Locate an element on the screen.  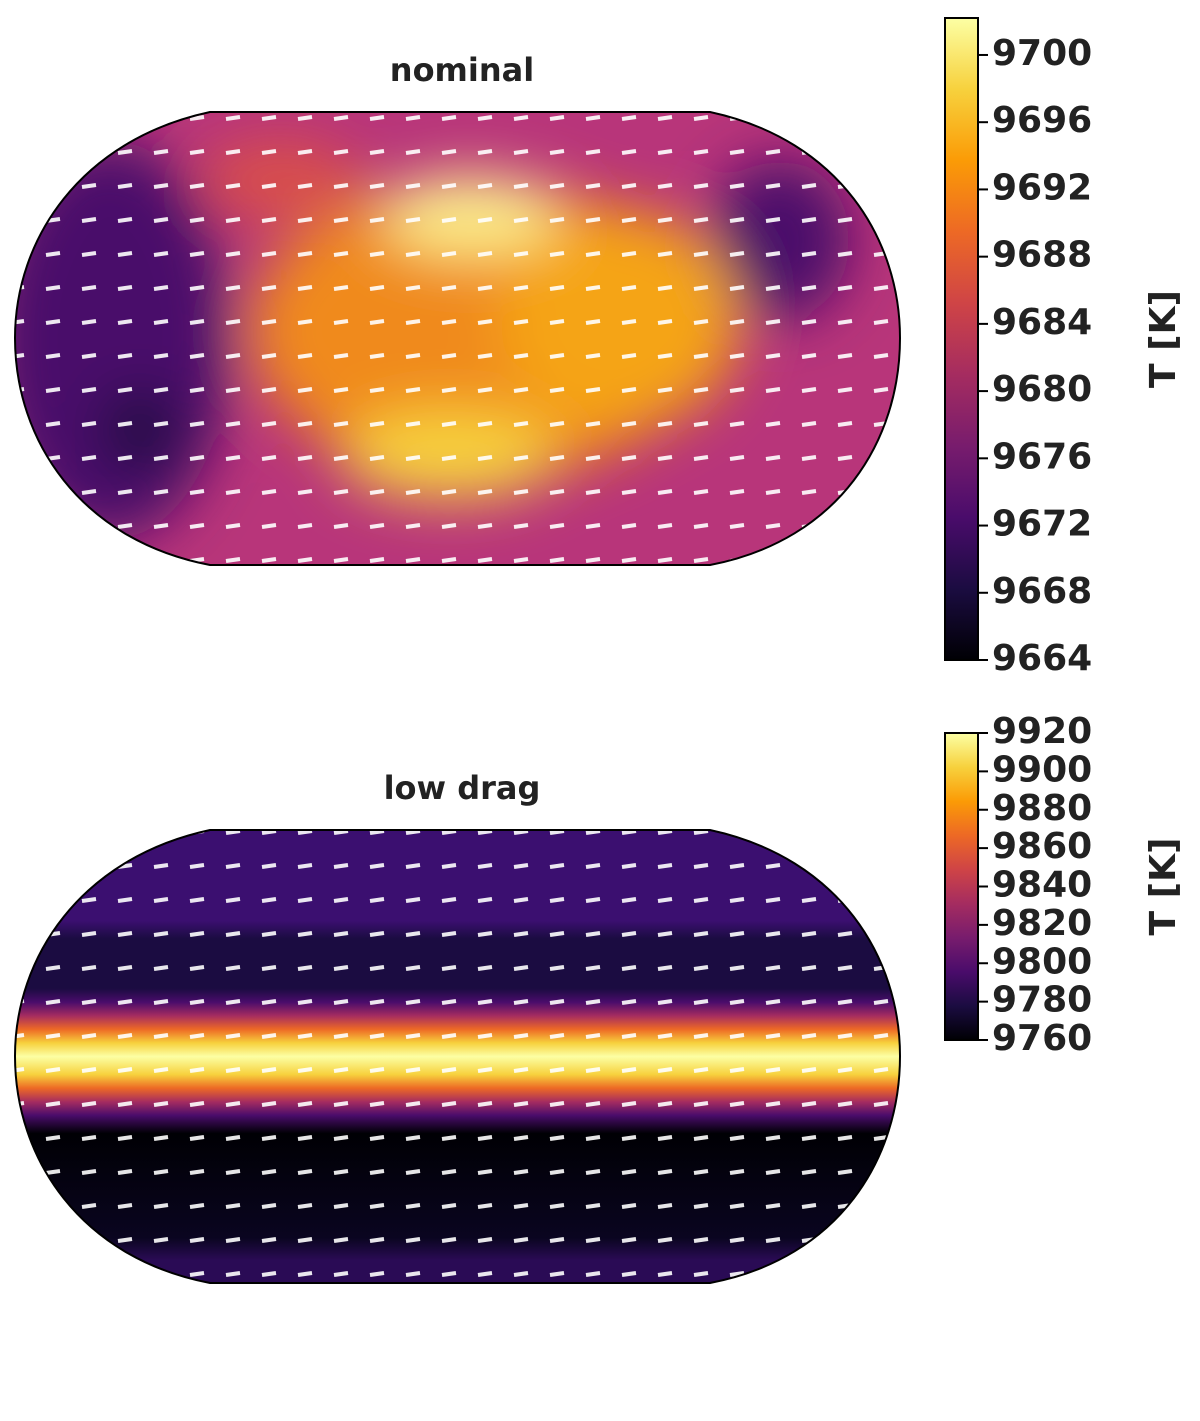
colorbar-tick-label: 9820 is located at coordinates (1042, 923).